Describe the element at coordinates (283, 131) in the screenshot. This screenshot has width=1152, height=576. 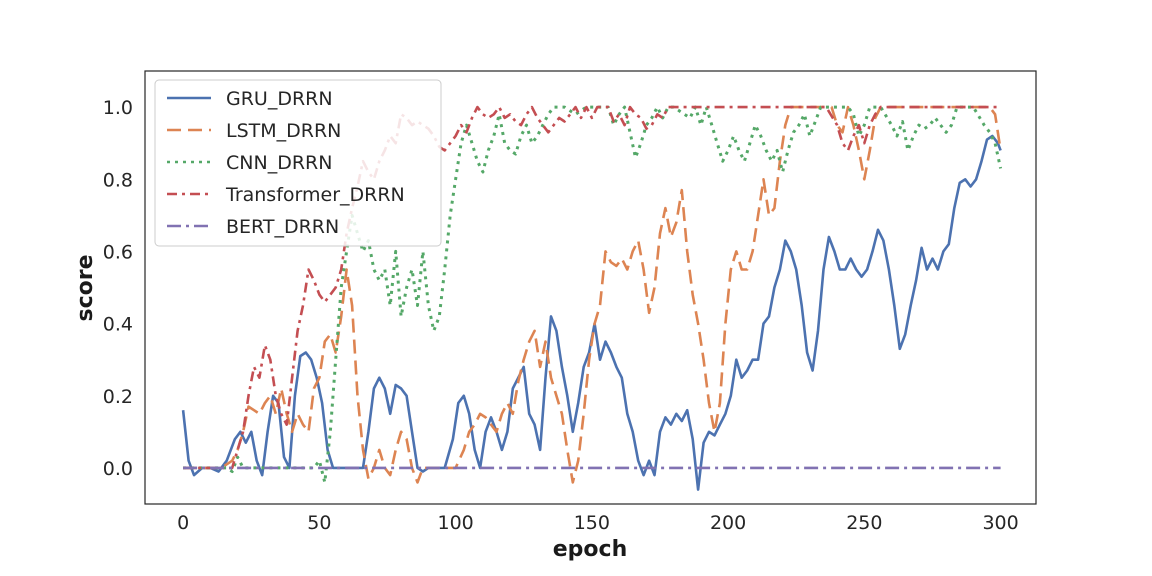
I see `legend-label: LSTM_DRRN` at that location.